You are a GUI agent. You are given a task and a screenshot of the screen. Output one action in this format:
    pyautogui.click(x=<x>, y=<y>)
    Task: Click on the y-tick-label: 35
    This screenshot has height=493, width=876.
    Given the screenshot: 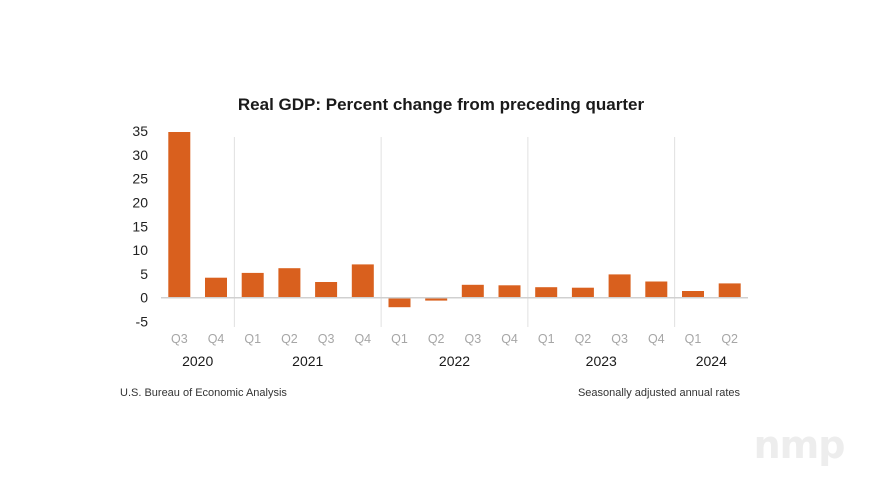 What is the action you would take?
    pyautogui.click(x=140, y=131)
    